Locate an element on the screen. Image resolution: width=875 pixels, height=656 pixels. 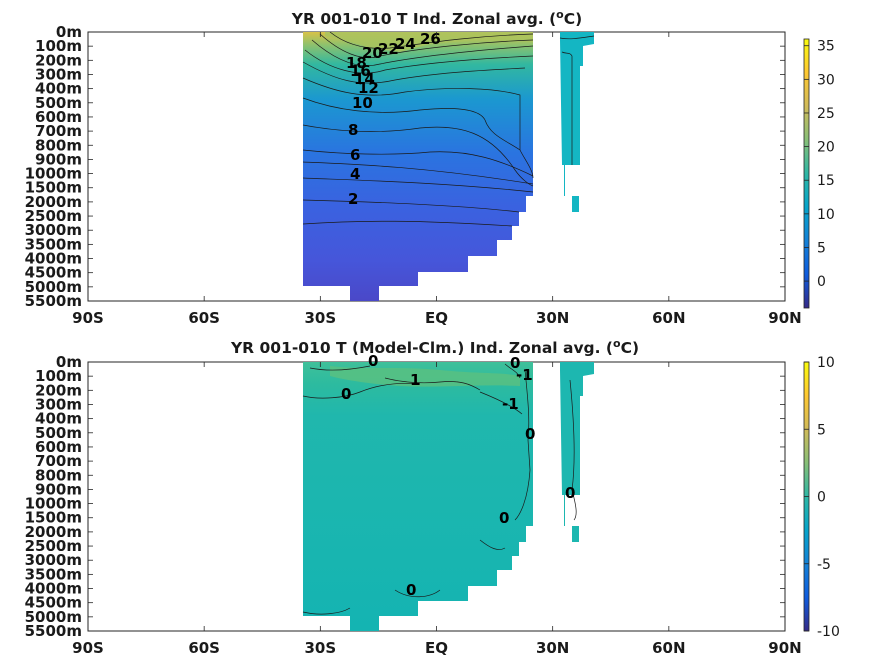
x-tick-label: 30N is located at coordinates (552, 318).